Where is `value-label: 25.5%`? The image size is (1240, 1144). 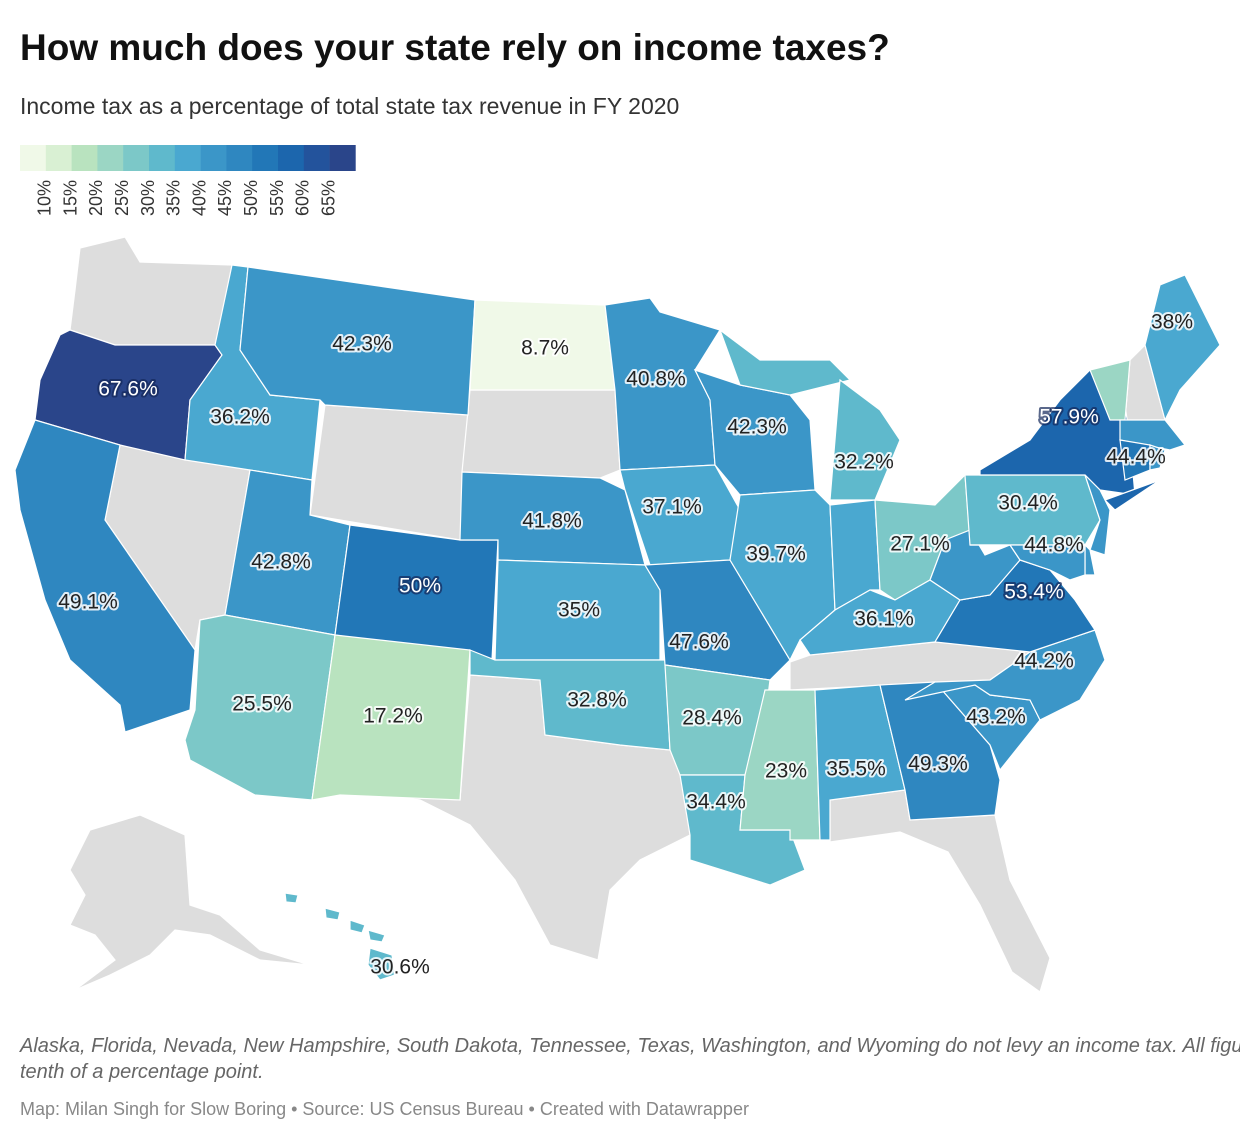
value-label: 25.5% is located at coordinates (262, 704).